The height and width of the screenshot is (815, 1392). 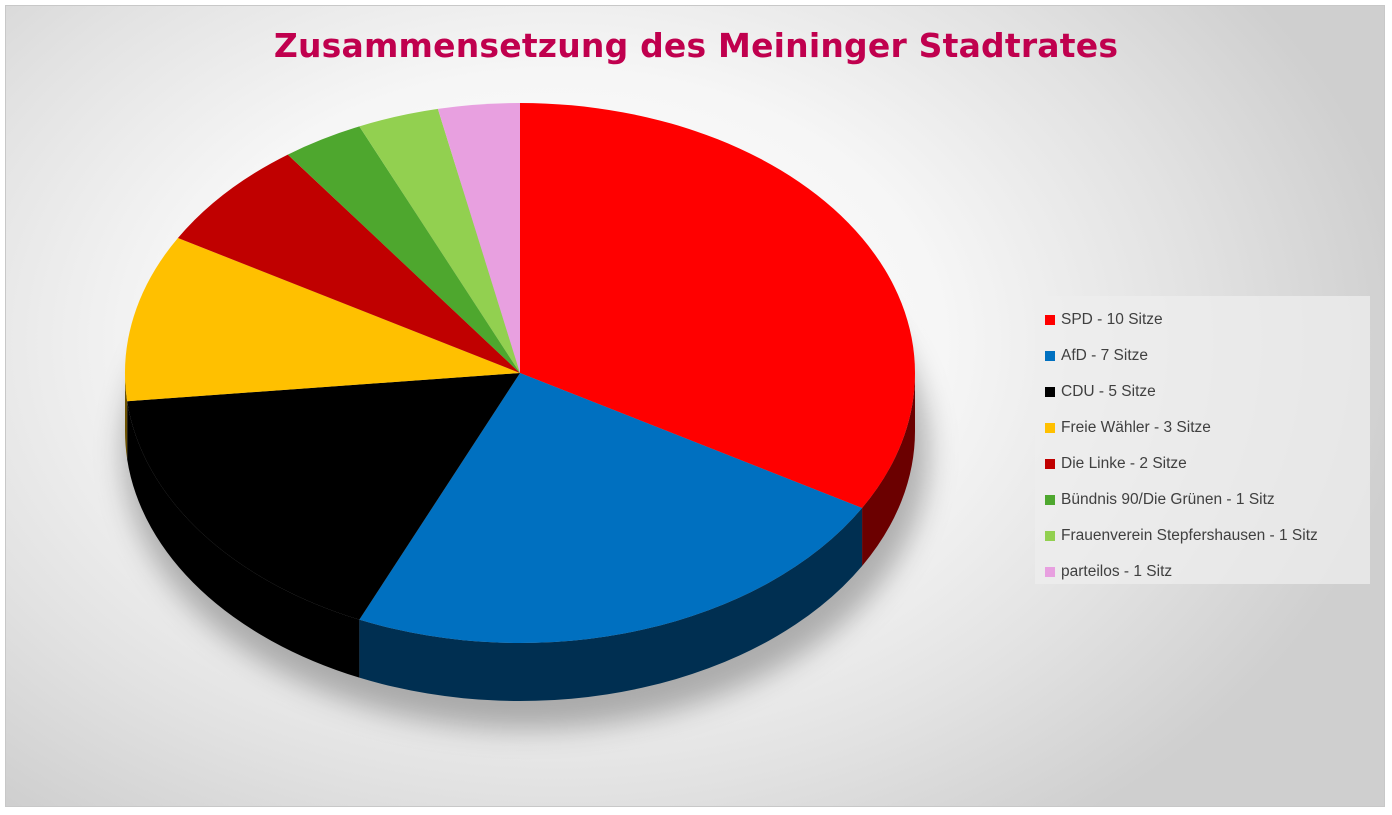 I want to click on legend-item: Bündnis 90/Die Grünen - 1 Sitz, so click(x=1207, y=500).